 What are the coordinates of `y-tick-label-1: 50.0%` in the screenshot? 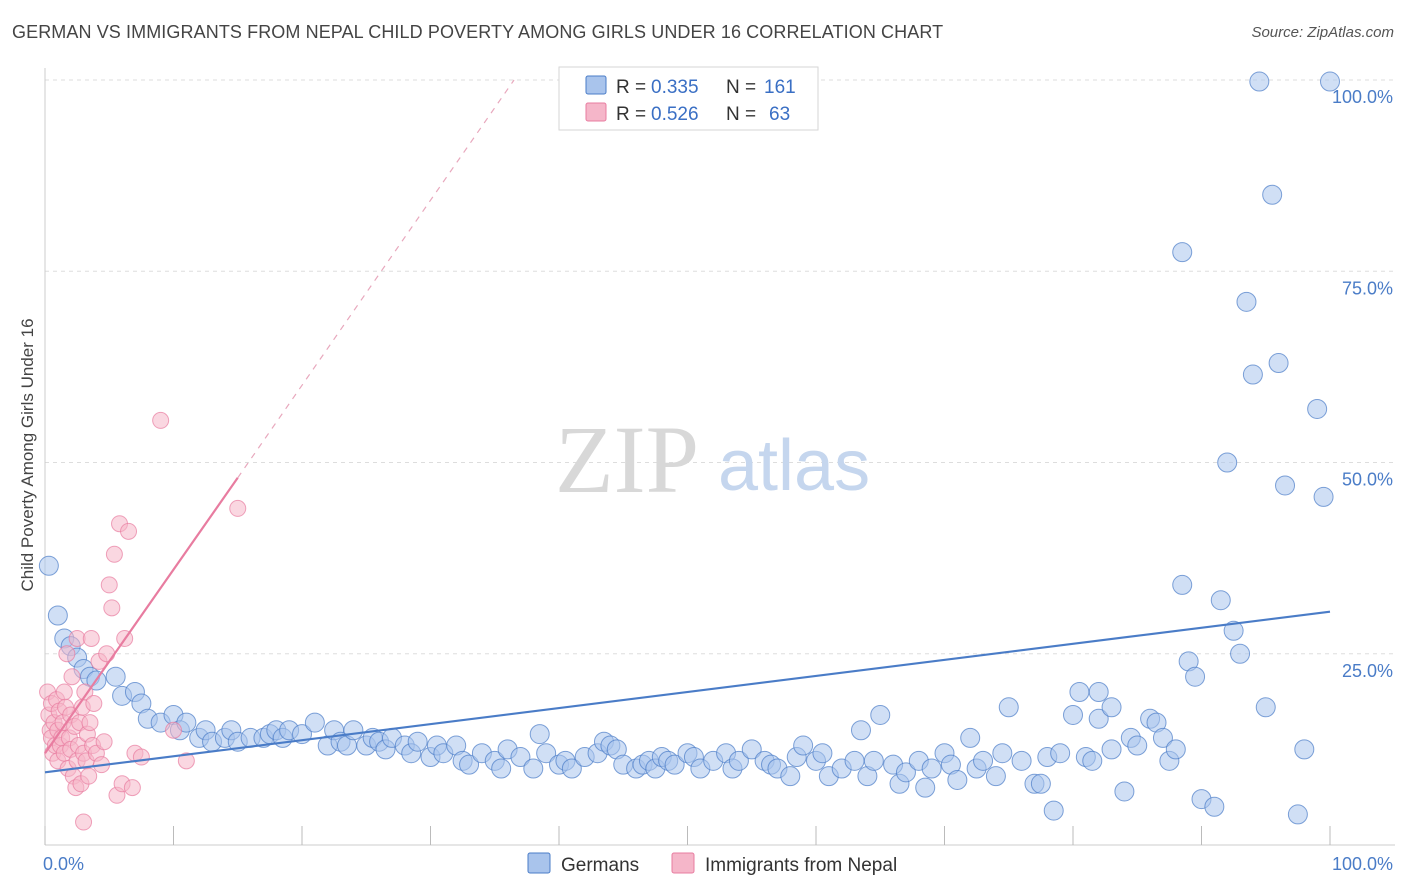 It's located at (1367, 480).